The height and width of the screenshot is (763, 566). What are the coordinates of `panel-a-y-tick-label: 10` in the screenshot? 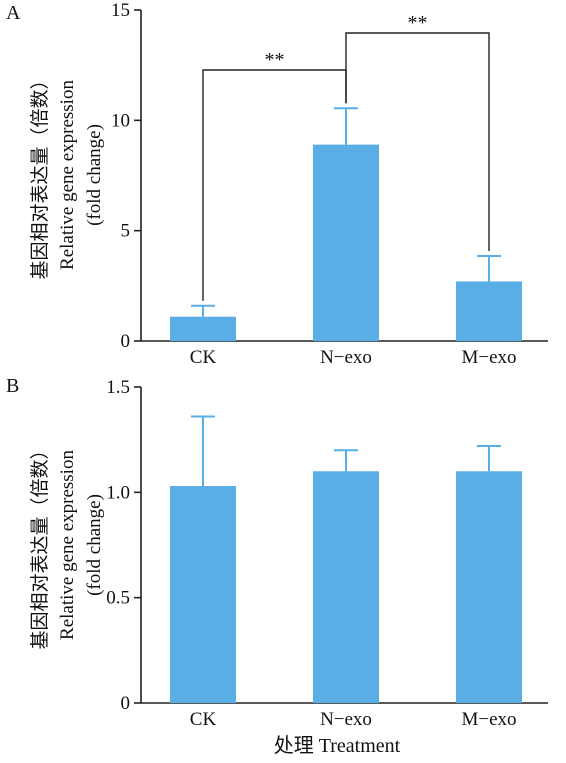 It's located at (120, 120).